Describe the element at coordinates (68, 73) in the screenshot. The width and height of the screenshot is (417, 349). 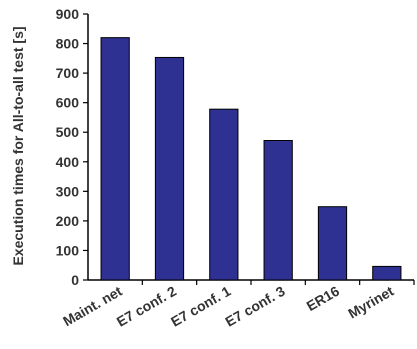
I see `y-tick-label-700: 700` at that location.